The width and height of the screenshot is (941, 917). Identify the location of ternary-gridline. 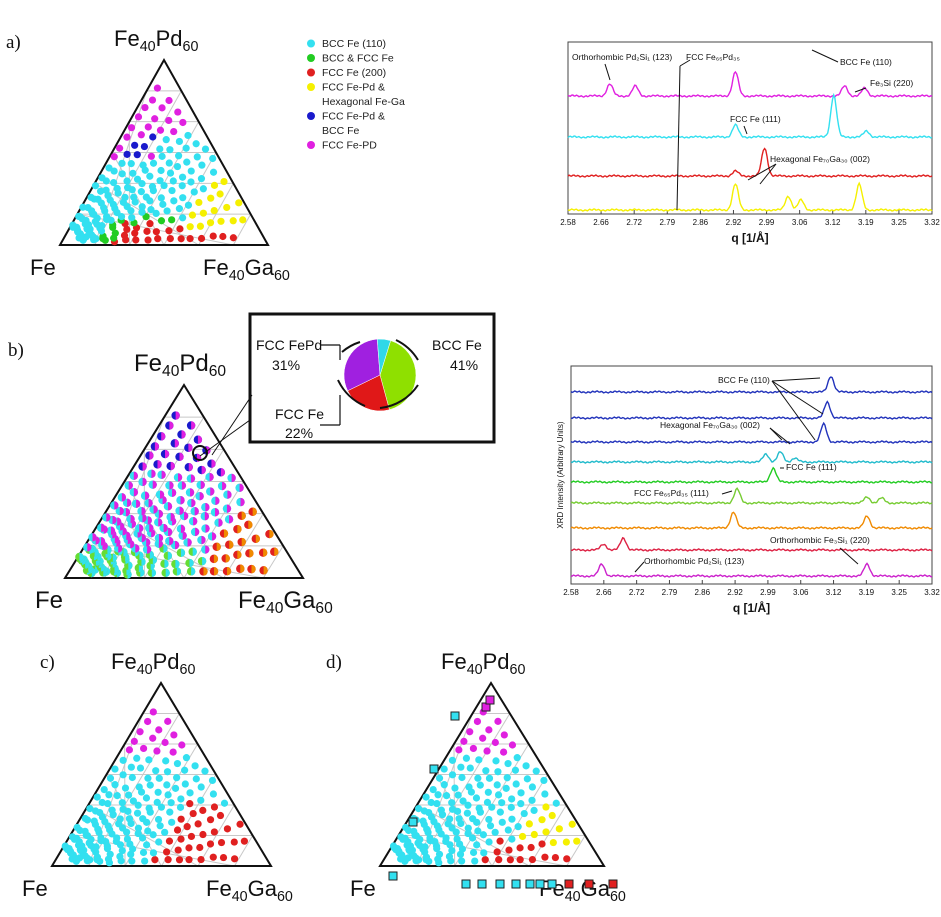
(216, 835).